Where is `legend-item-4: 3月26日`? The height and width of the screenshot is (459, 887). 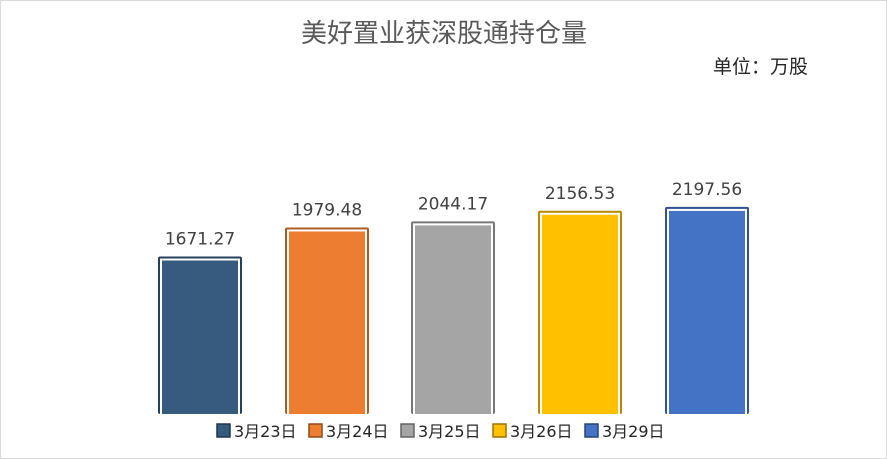
legend-item-4: 3月26日 is located at coordinates (532, 431).